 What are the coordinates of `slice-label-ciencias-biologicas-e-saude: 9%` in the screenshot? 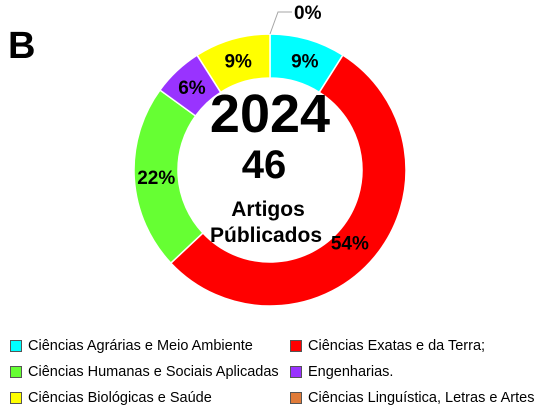 It's located at (238, 62).